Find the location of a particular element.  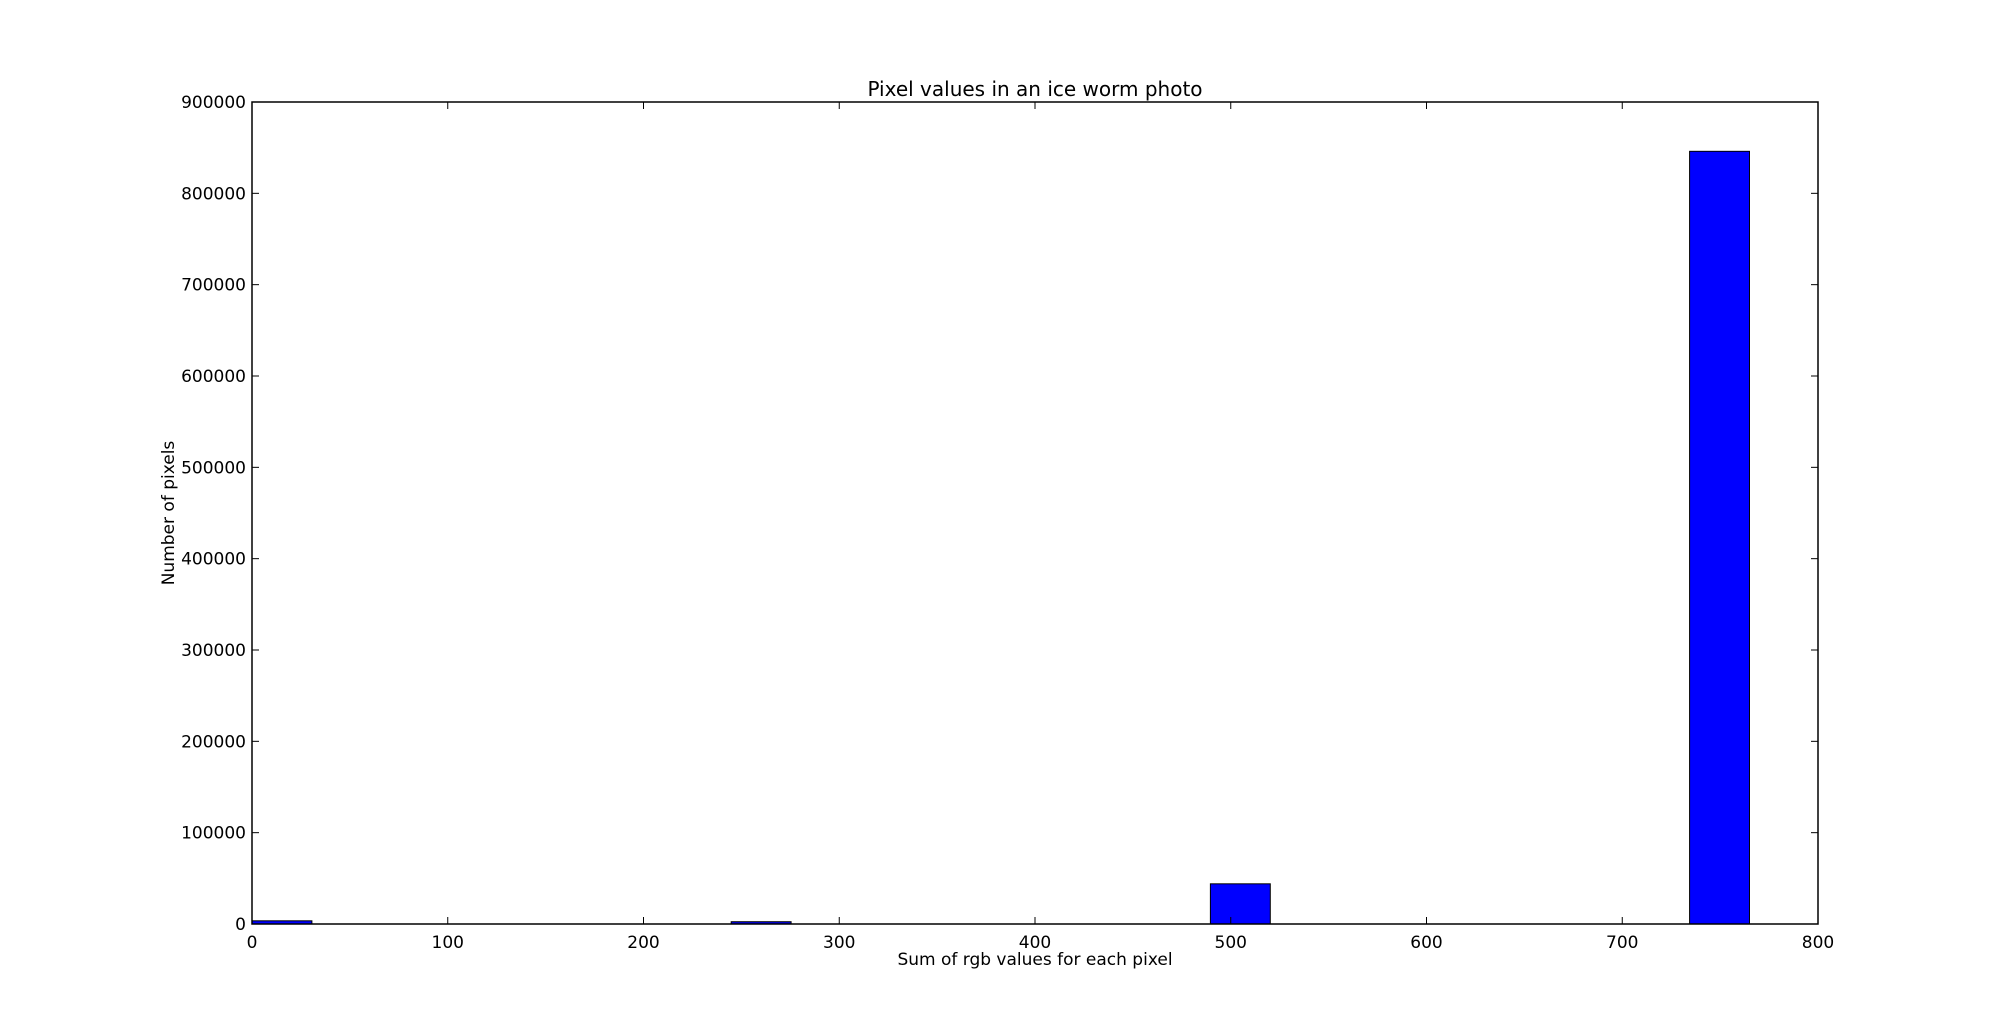

y-tick-label: 200000 is located at coordinates (213, 742).